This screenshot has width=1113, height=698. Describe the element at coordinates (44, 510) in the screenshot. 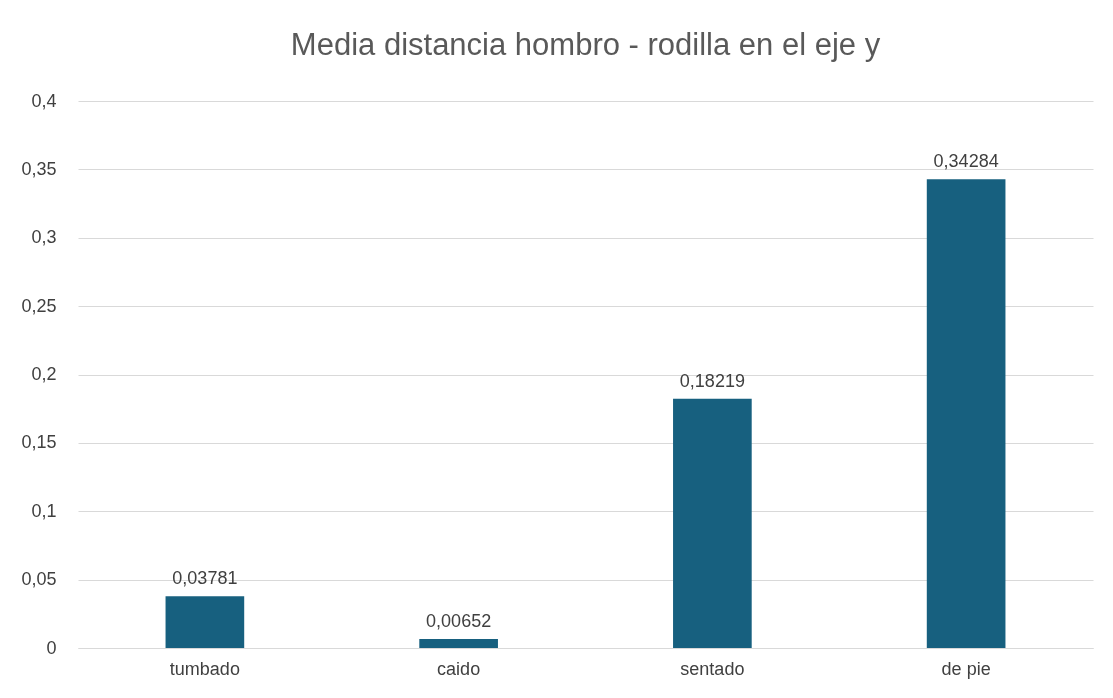

I see `y-tick-label: 0,1` at that location.